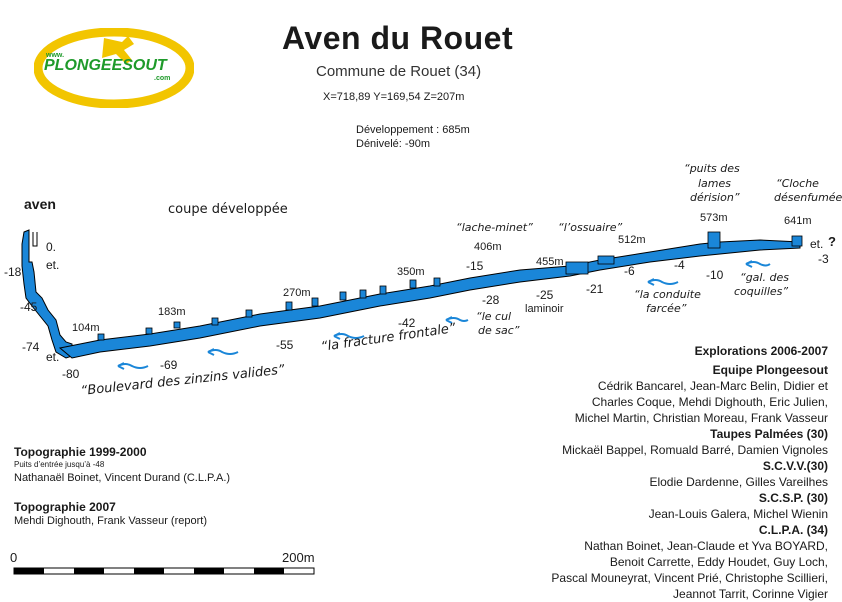  What do you see at coordinates (31, 347) in the screenshot?
I see `depth-label: -74` at bounding box center [31, 347].